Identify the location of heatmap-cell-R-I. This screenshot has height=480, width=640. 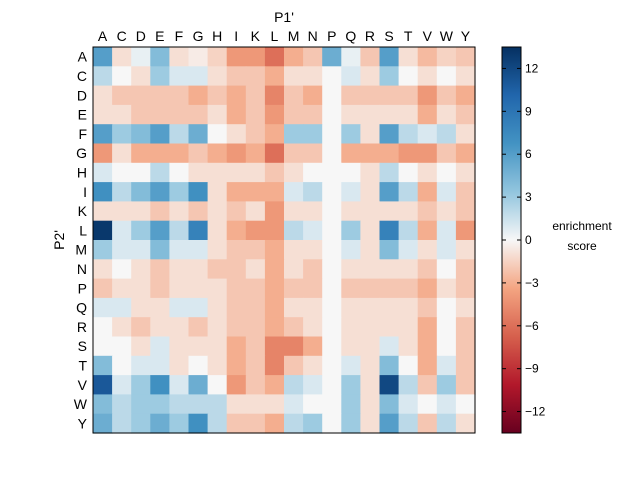
(236, 327).